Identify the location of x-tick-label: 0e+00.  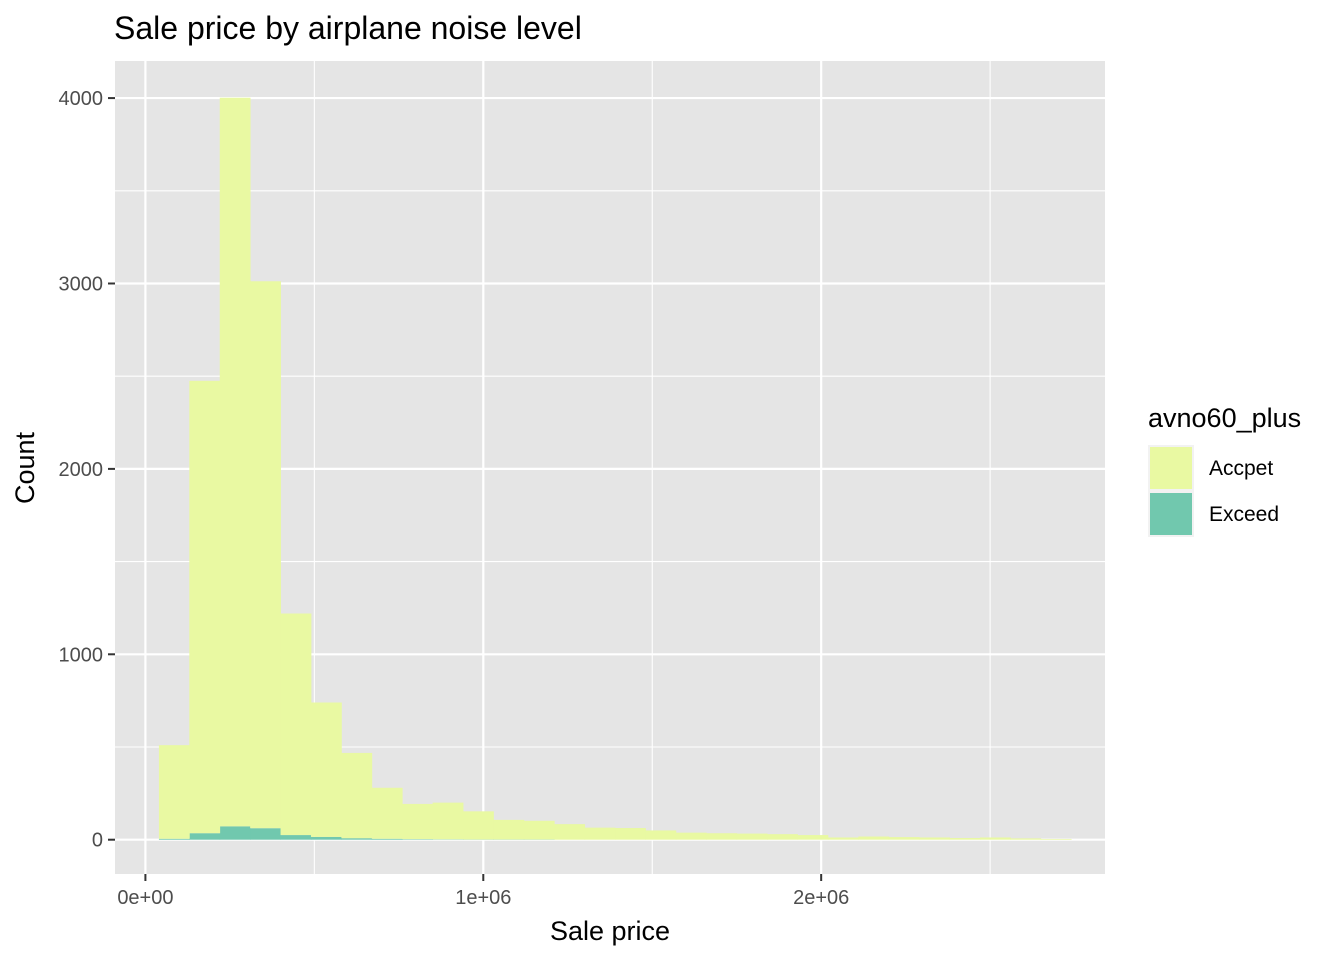
(145, 898).